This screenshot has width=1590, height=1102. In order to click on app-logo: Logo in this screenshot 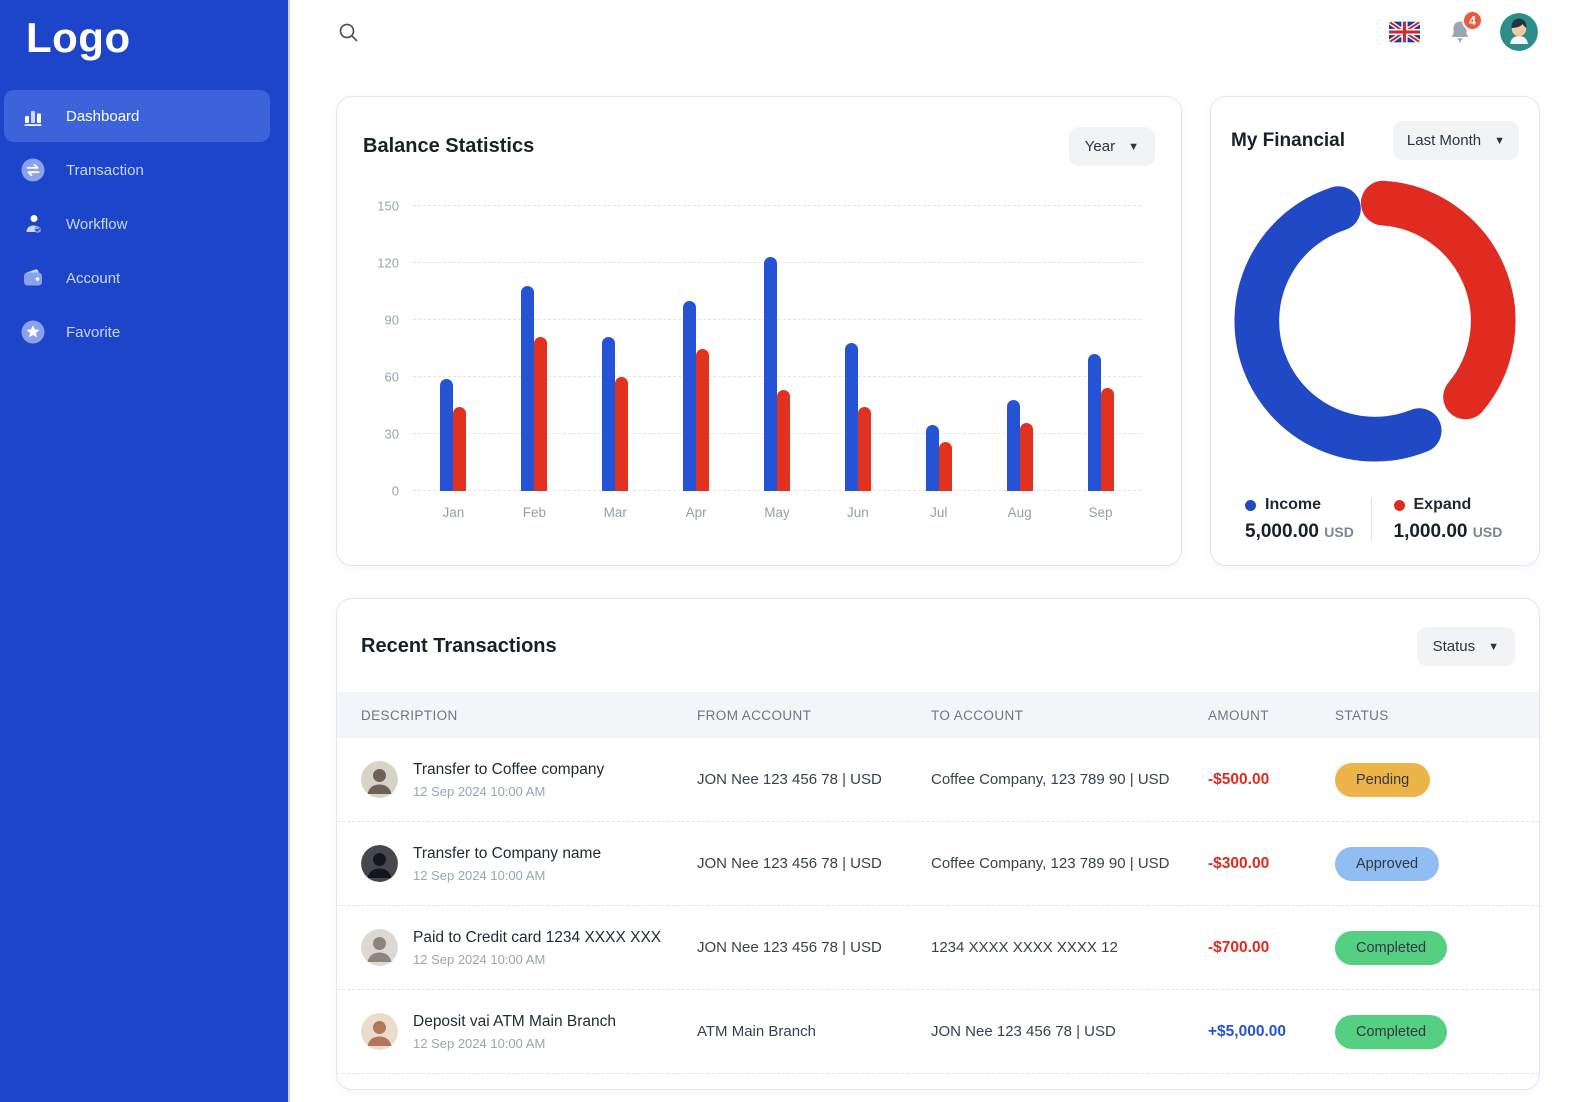, I will do `click(78, 37)`.